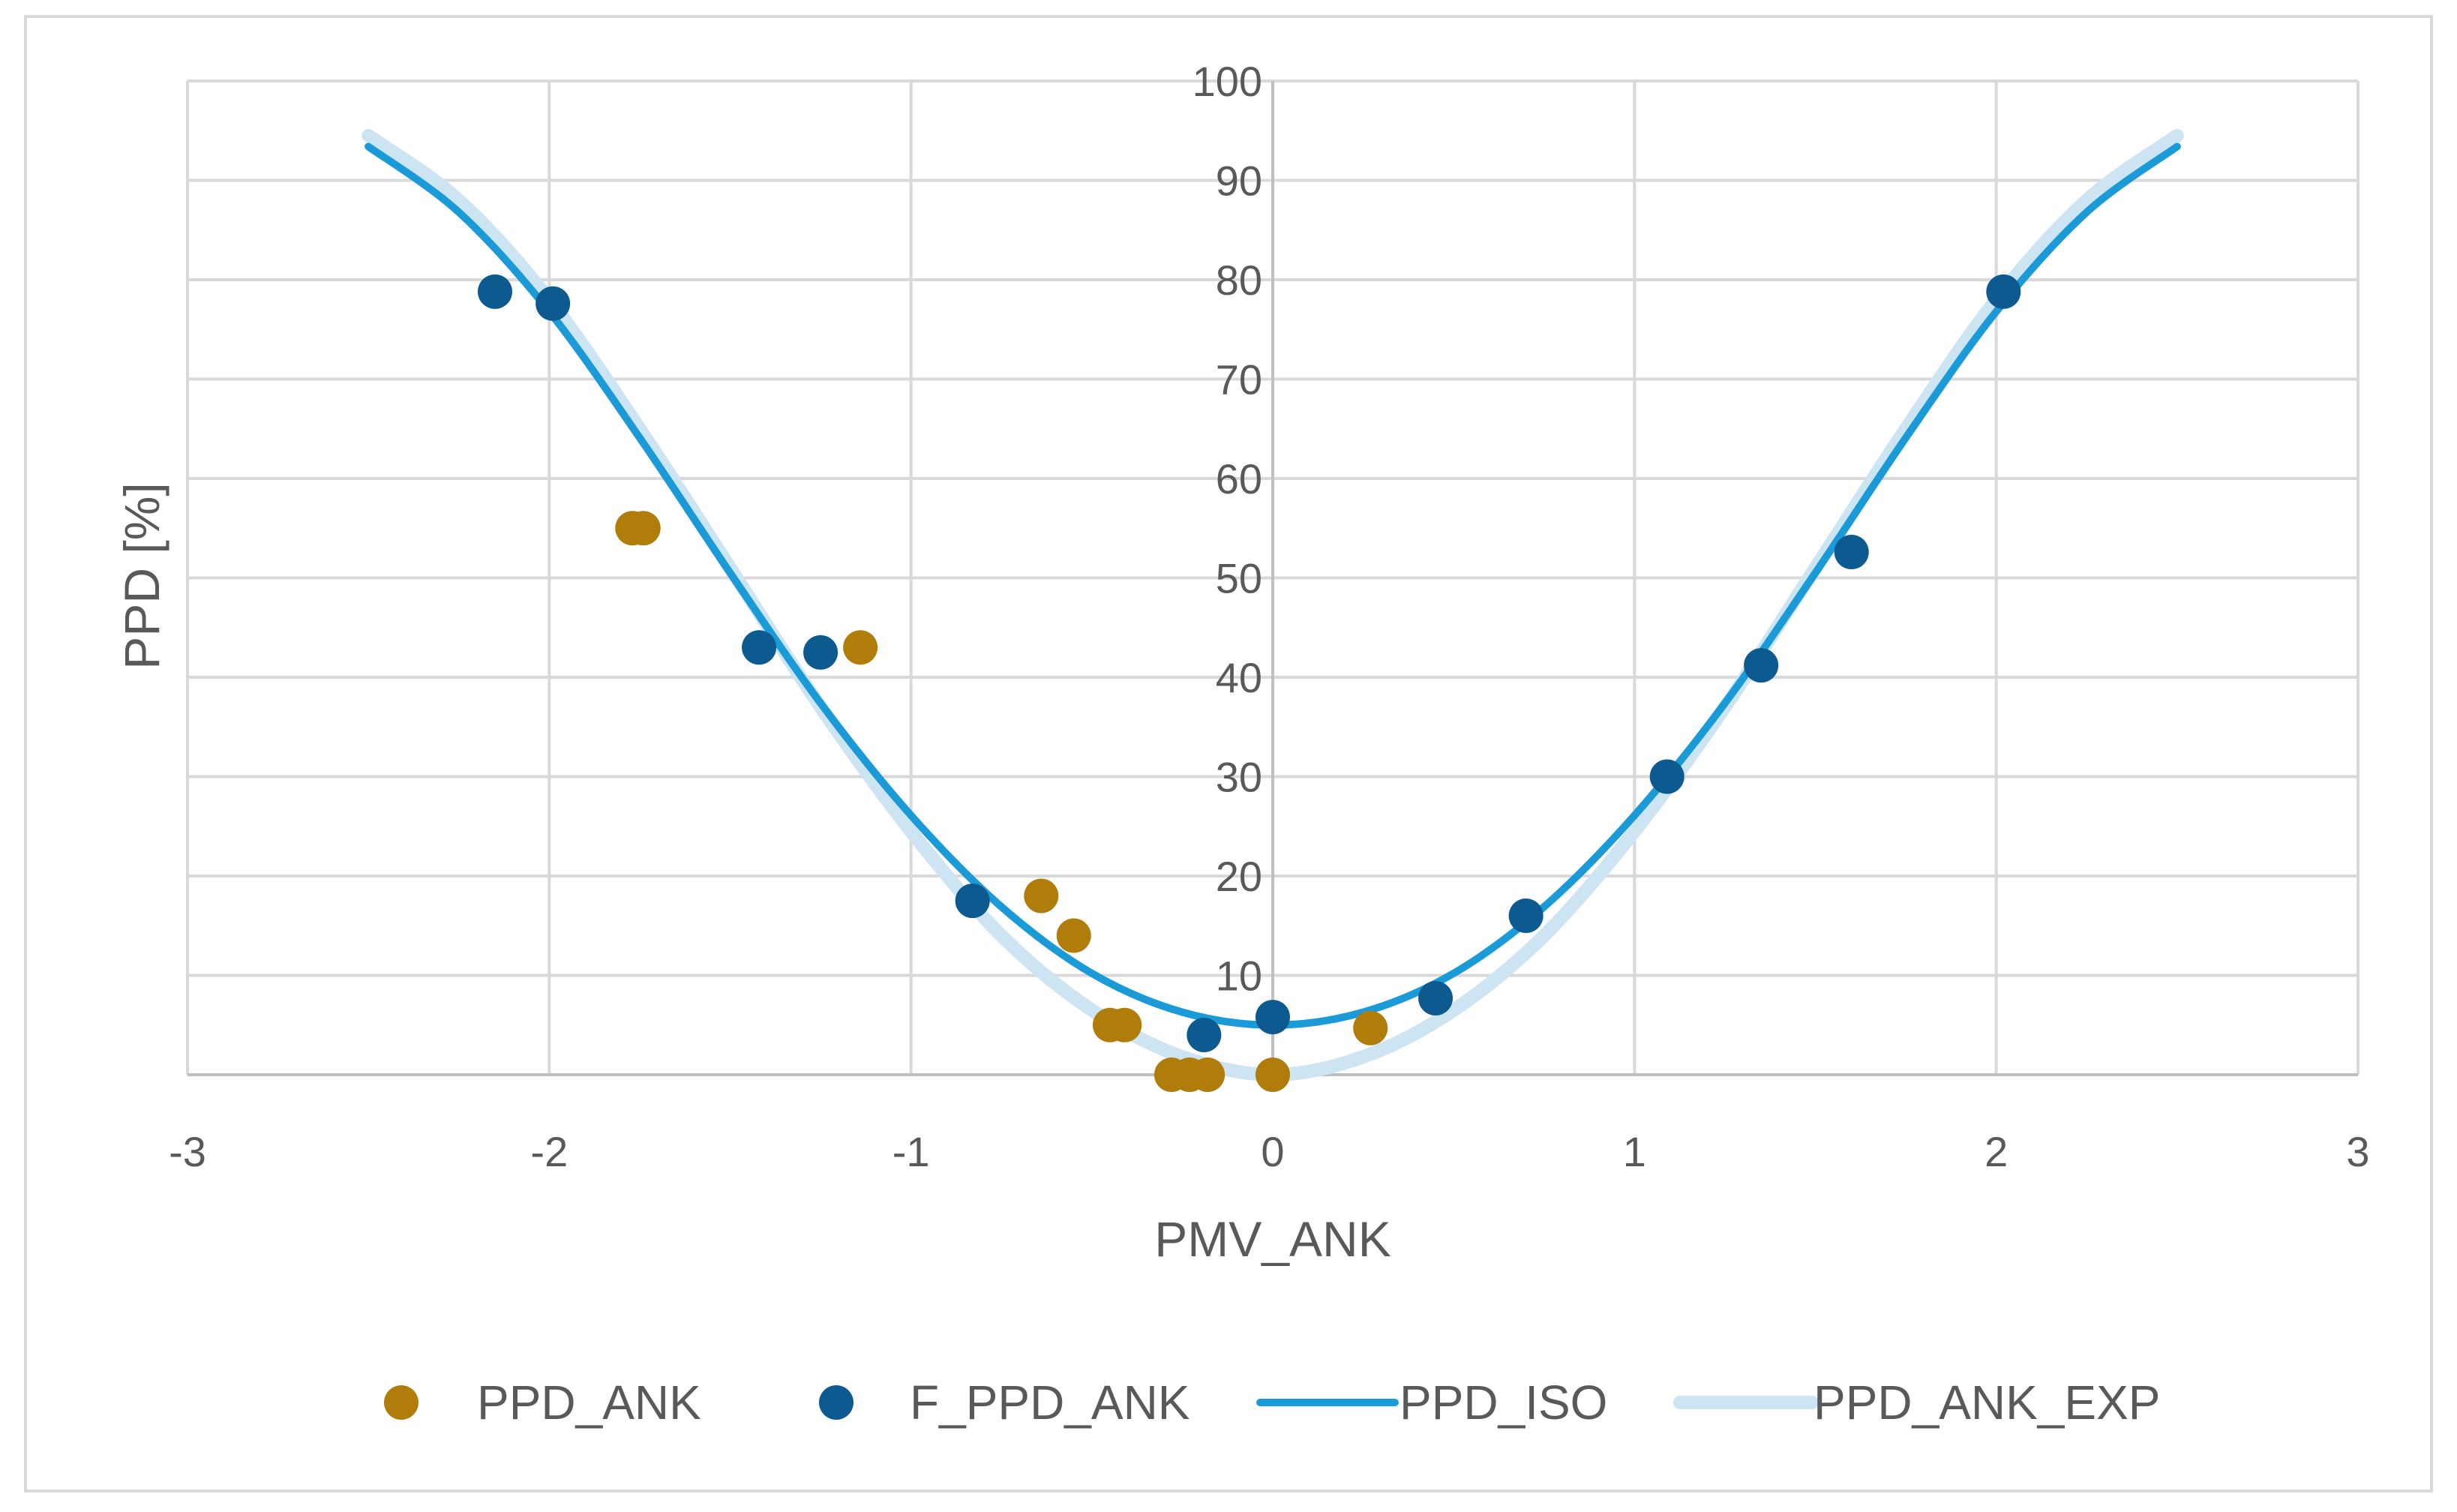 This screenshot has height=1512, width=2457. I want to click on x-tick-label: 0, so click(1272, 1151).